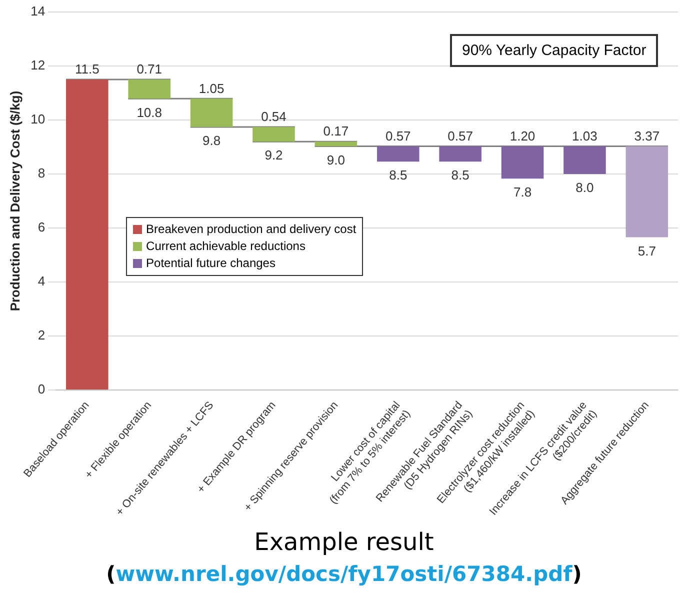  I want to click on annotation: 10.8, so click(149, 112).